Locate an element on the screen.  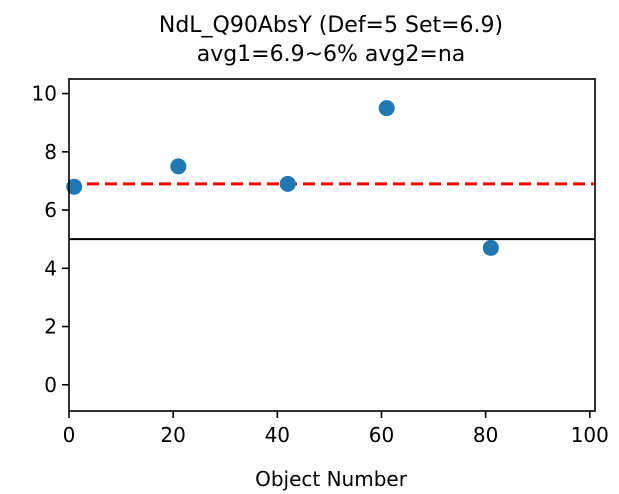
x-axis-label: Object Number is located at coordinates (331, 479).